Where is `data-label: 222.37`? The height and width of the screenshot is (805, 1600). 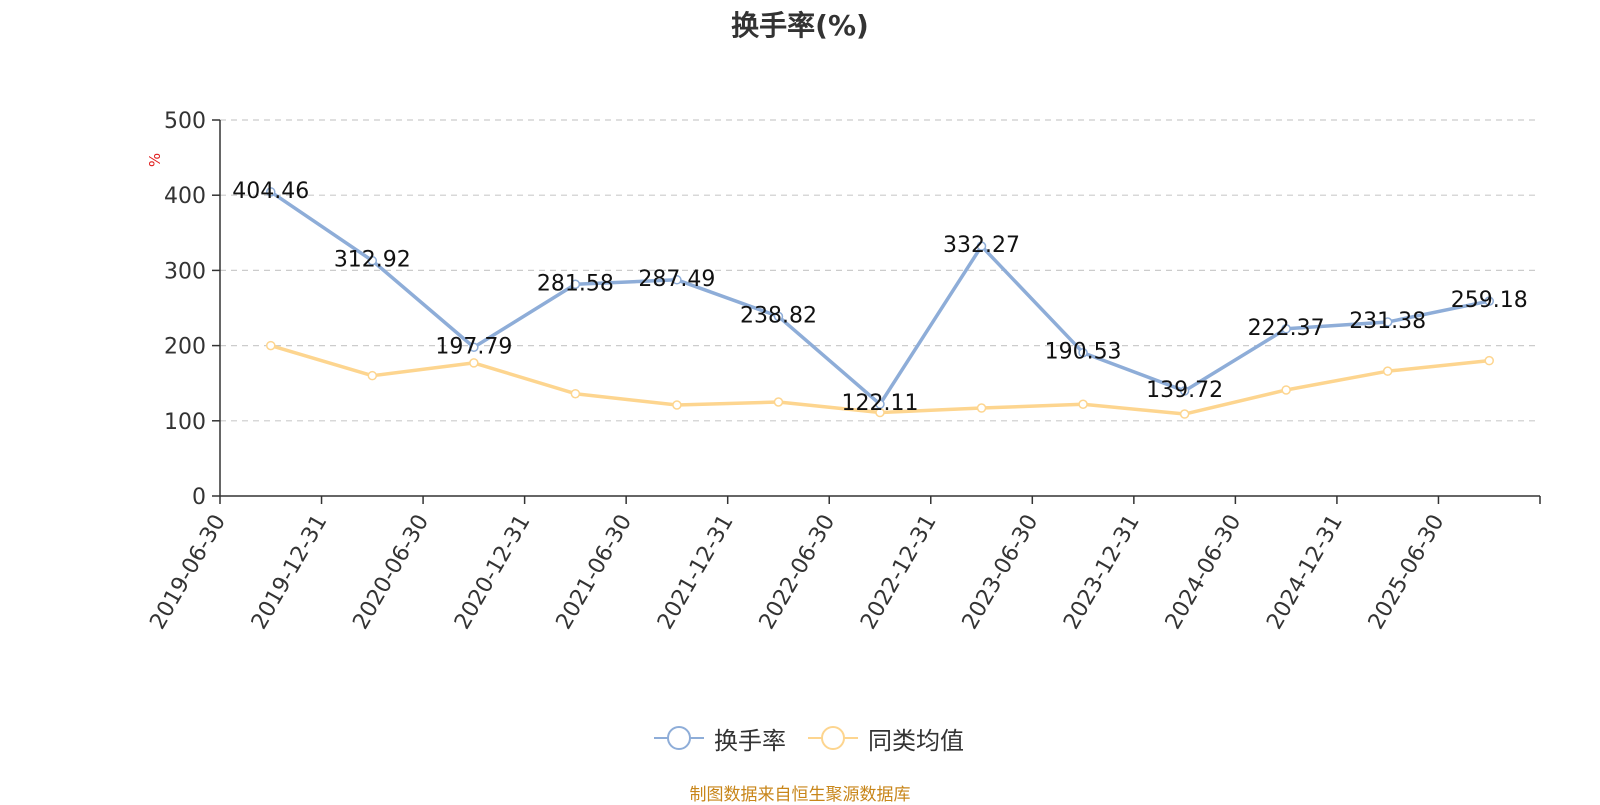 data-label: 222.37 is located at coordinates (1286, 328).